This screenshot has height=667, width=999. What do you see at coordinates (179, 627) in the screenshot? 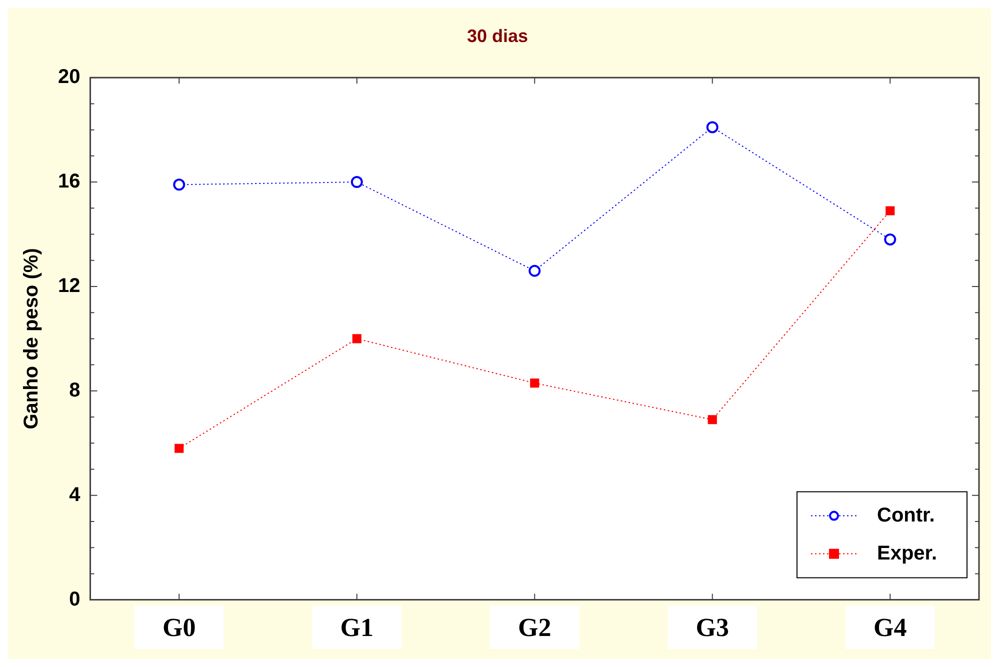
I see `x-tick-label: G0` at bounding box center [179, 627].